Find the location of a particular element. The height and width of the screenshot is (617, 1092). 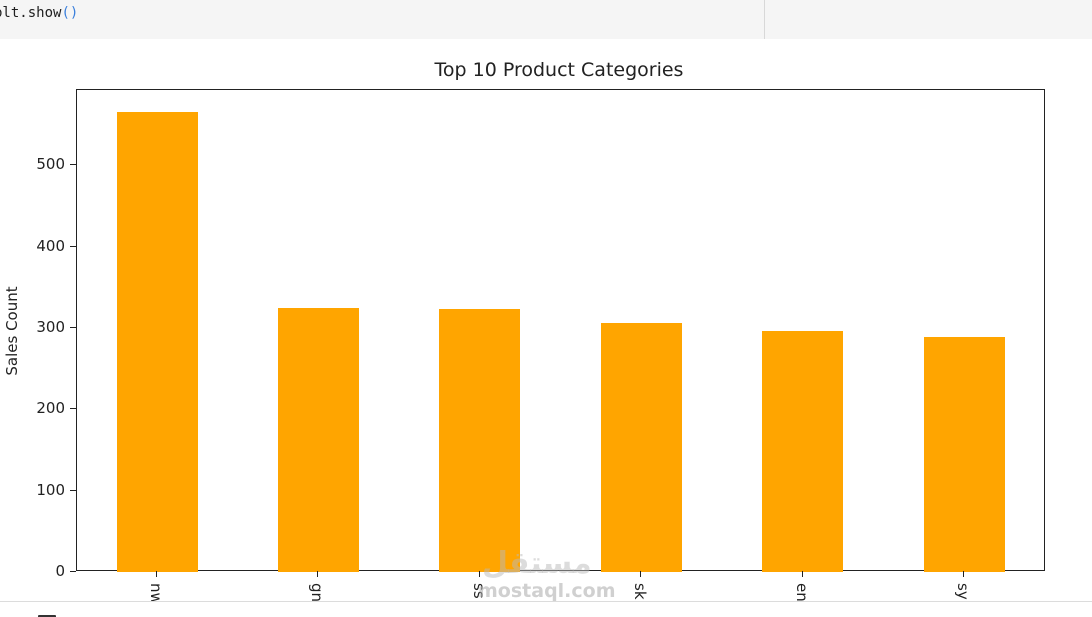

y-tick-label: 500 is located at coordinates (50, 164).